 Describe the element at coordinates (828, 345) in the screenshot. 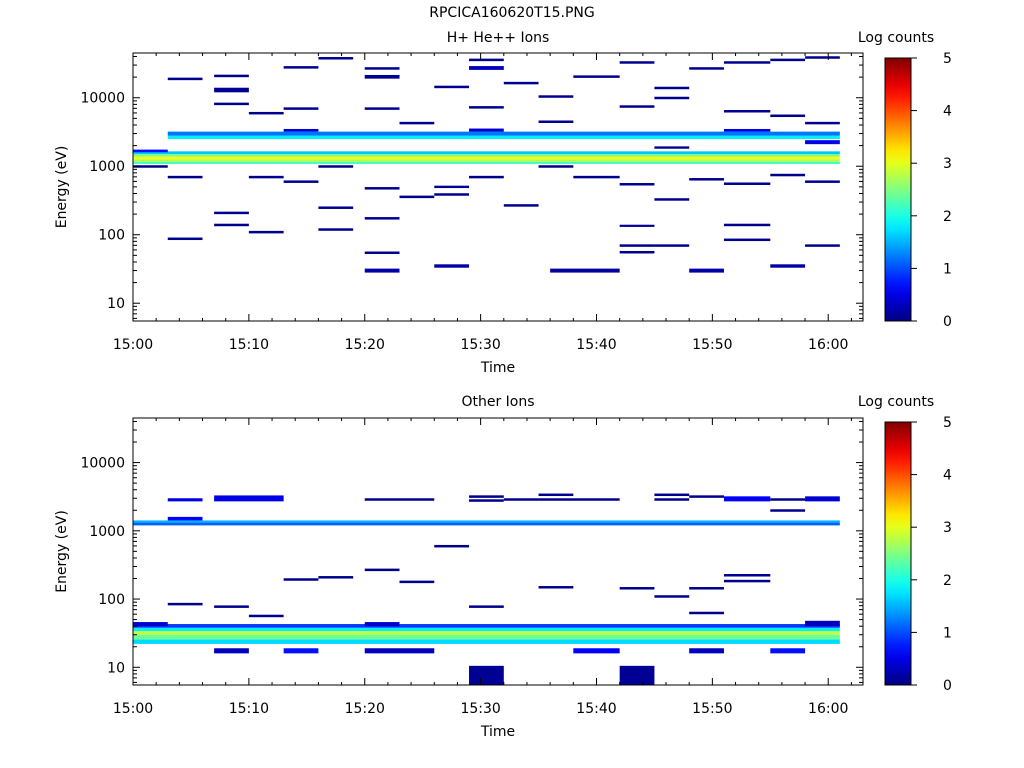

I see `x-tick-label: 16:00` at that location.